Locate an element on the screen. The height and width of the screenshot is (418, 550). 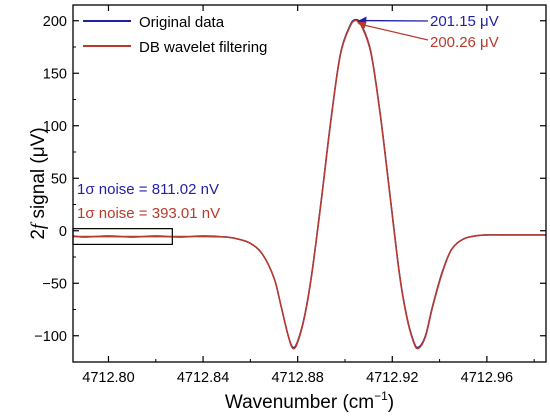
peak-filtered-label: 200.26 μV is located at coordinates (464, 42).